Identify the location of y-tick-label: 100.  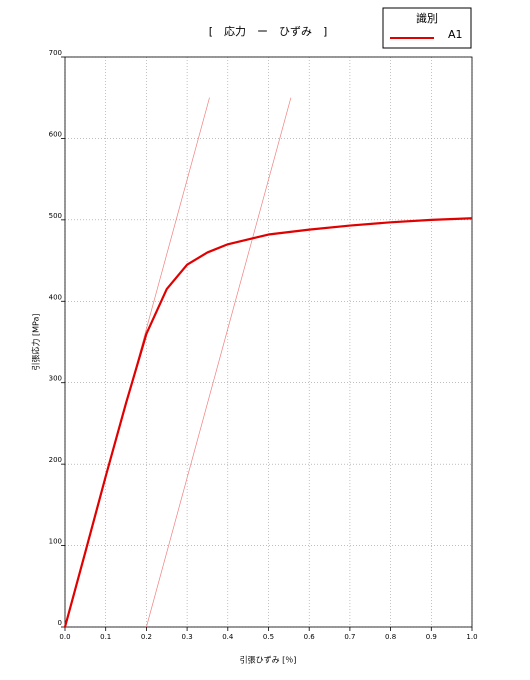
(55, 542).